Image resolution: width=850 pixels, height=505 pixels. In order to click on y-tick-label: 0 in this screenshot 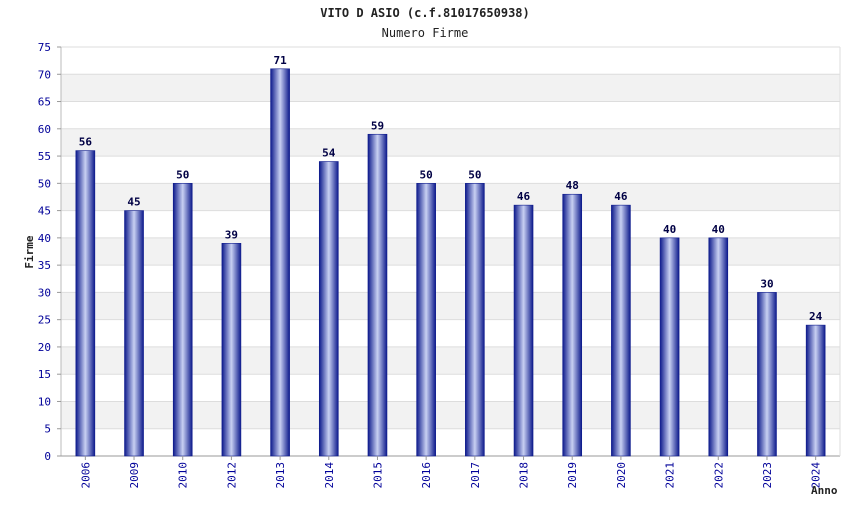, I will do `click(47, 456)`.